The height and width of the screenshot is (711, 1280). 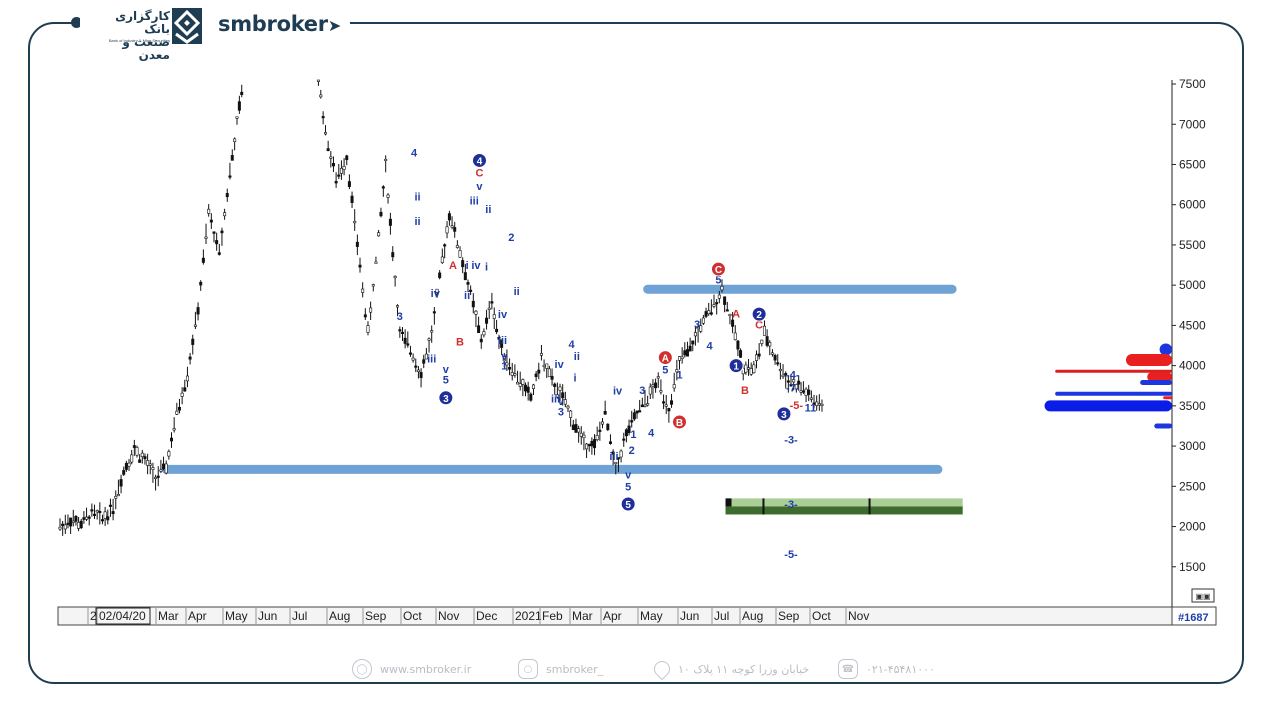 I want to click on corner-tag-label: ▣▣, so click(x=1202, y=596).